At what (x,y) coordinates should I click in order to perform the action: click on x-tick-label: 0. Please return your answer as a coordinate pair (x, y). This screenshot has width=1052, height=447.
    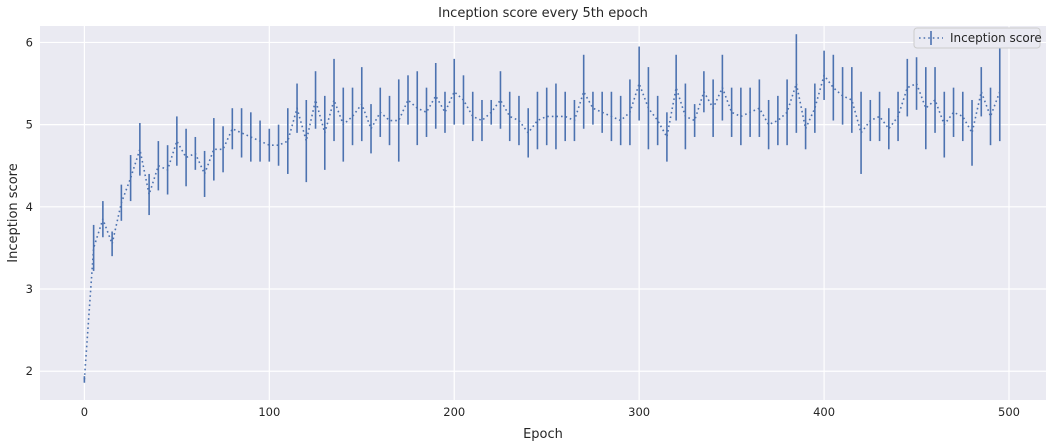
    Looking at the image, I should click on (84, 412).